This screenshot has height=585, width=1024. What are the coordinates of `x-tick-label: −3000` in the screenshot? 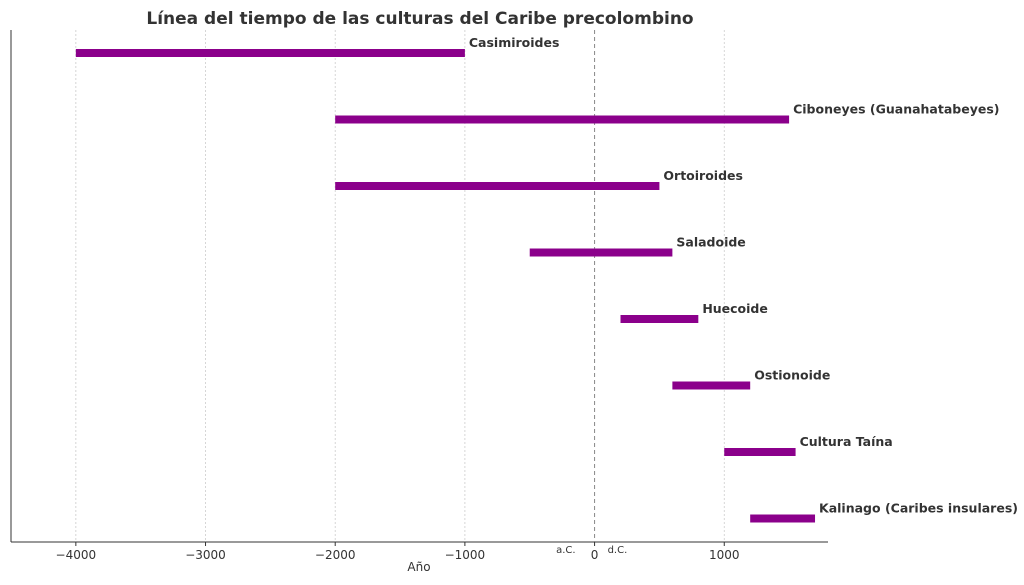 It's located at (205, 555).